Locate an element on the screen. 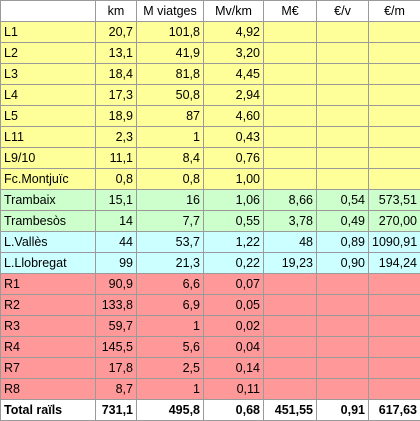 The height and width of the screenshot is (421, 420). km-cell: 44 is located at coordinates (116, 242).